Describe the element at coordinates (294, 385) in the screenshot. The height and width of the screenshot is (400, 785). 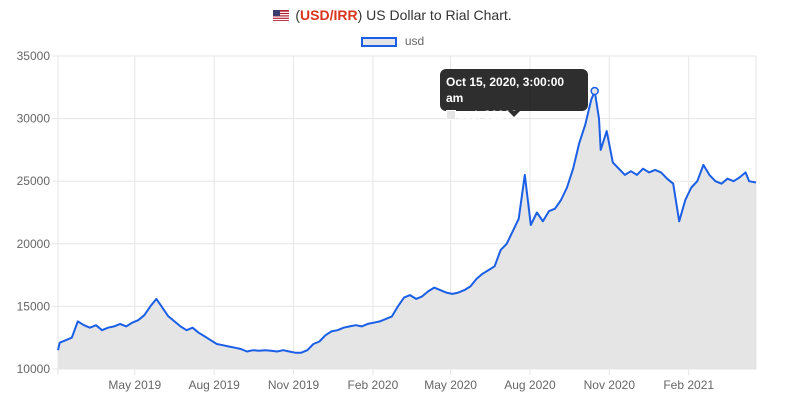
I see `x-tick-label: Nov 2019` at that location.